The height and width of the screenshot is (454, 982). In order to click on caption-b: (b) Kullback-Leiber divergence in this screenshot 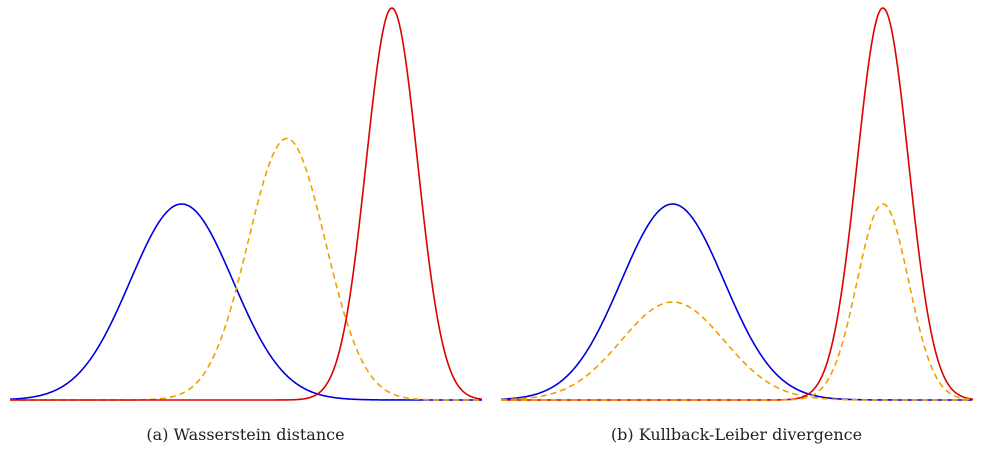, I will do `click(736, 434)`.